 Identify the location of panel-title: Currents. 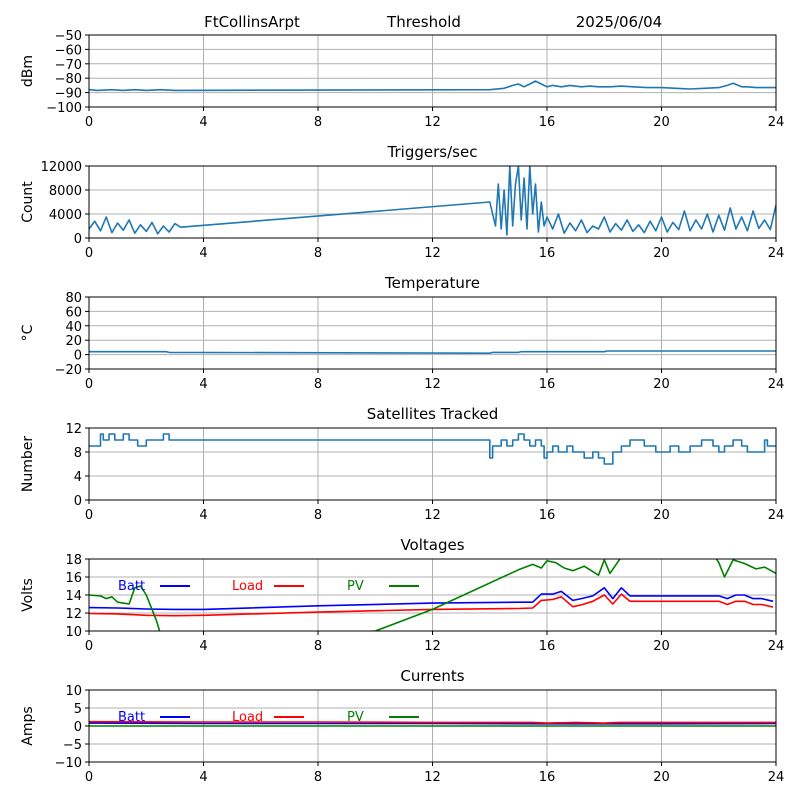
(432, 676).